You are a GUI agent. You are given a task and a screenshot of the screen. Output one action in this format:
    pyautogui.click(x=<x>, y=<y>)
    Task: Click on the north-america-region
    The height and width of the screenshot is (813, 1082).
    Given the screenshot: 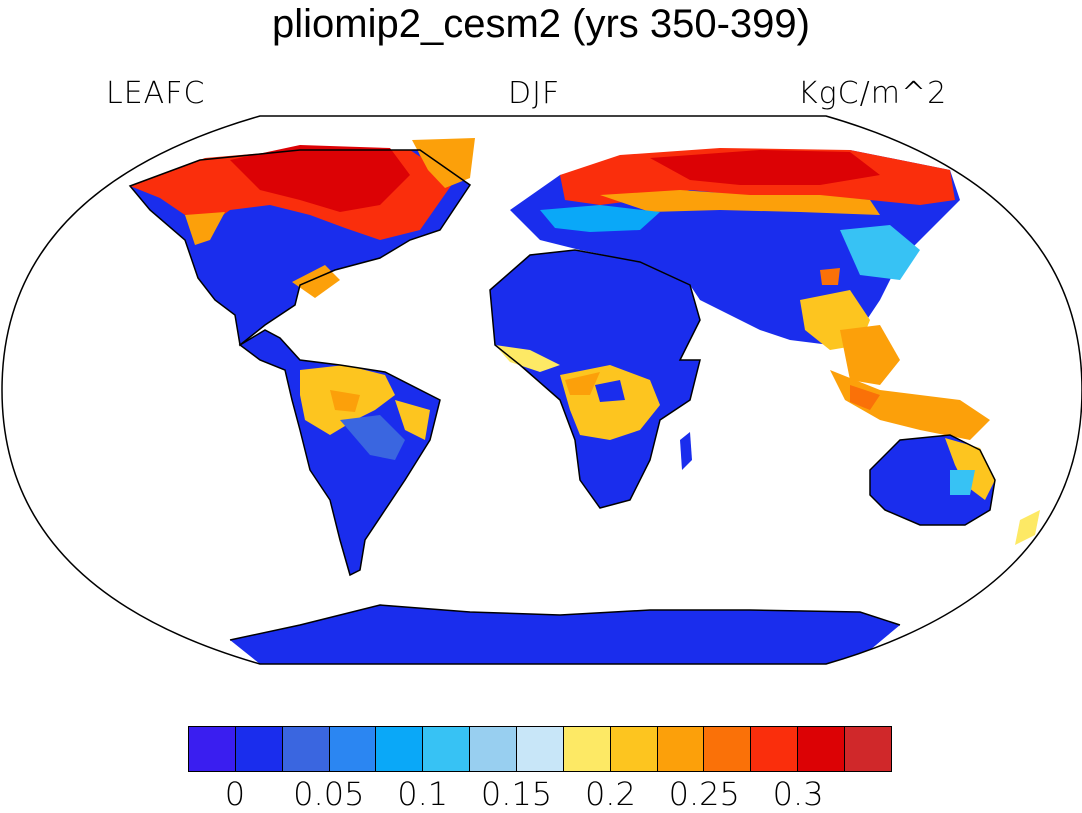 What is the action you would take?
    pyautogui.click(x=300, y=242)
    